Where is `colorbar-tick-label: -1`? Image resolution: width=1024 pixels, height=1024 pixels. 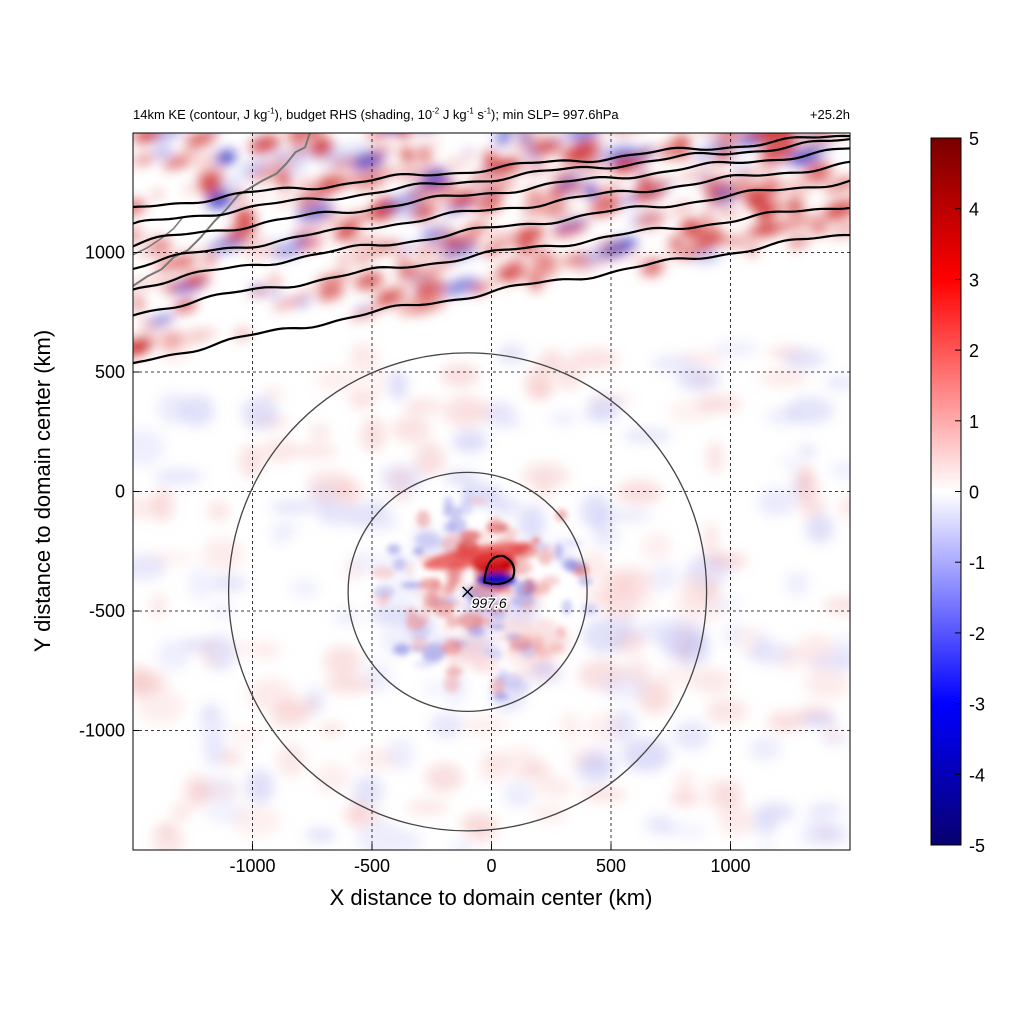 colorbar-tick-label: -1 is located at coordinates (977, 563).